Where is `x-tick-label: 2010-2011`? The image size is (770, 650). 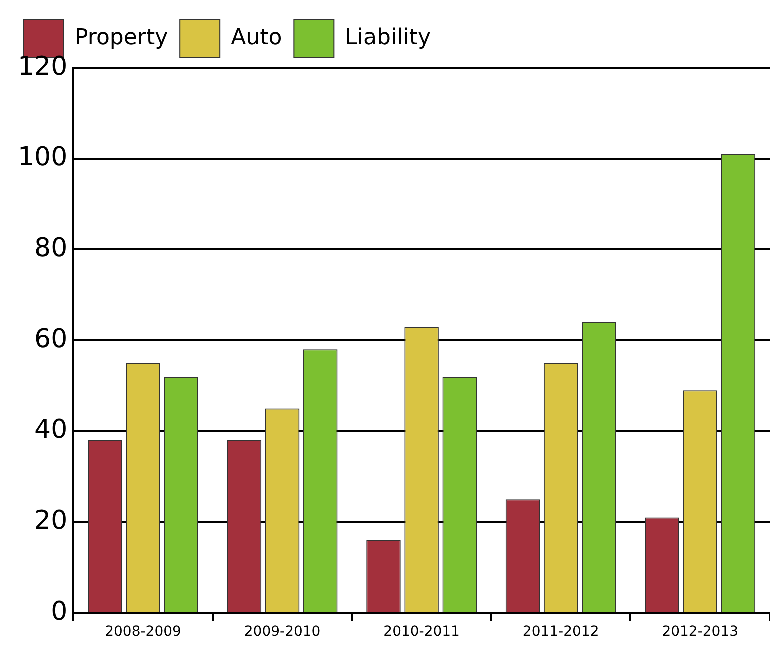
x-tick-label: 2010-2011 is located at coordinates (422, 632).